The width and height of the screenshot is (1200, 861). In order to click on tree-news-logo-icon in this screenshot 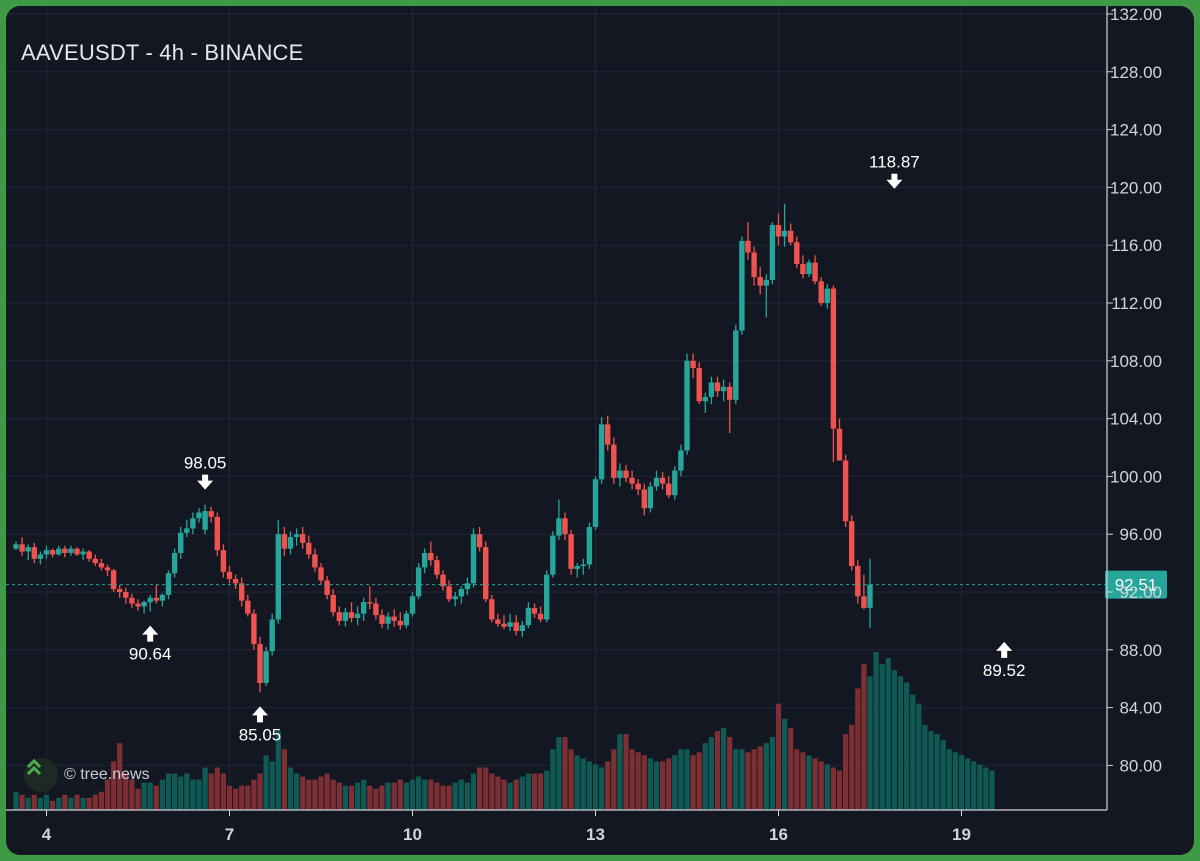, I will do `click(41, 775)`.